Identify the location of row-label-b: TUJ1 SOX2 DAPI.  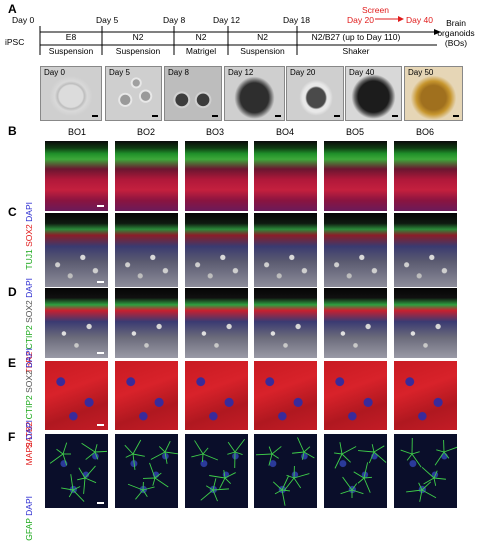
(31, 176).